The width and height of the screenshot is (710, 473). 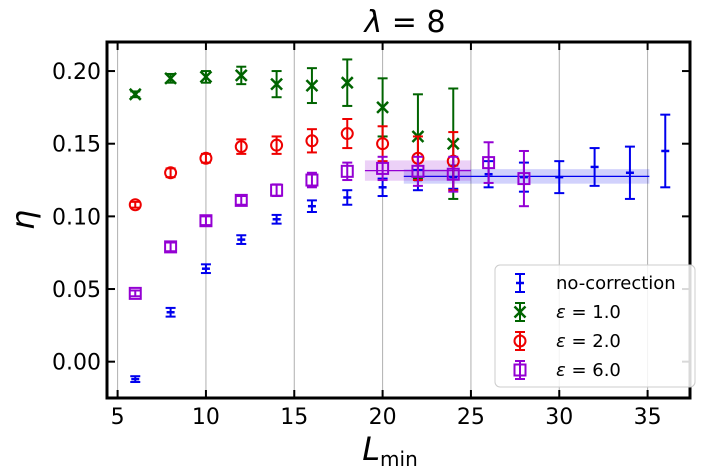 What do you see at coordinates (371, 449) in the screenshot?
I see `x-axis-label-main: L` at bounding box center [371, 449].